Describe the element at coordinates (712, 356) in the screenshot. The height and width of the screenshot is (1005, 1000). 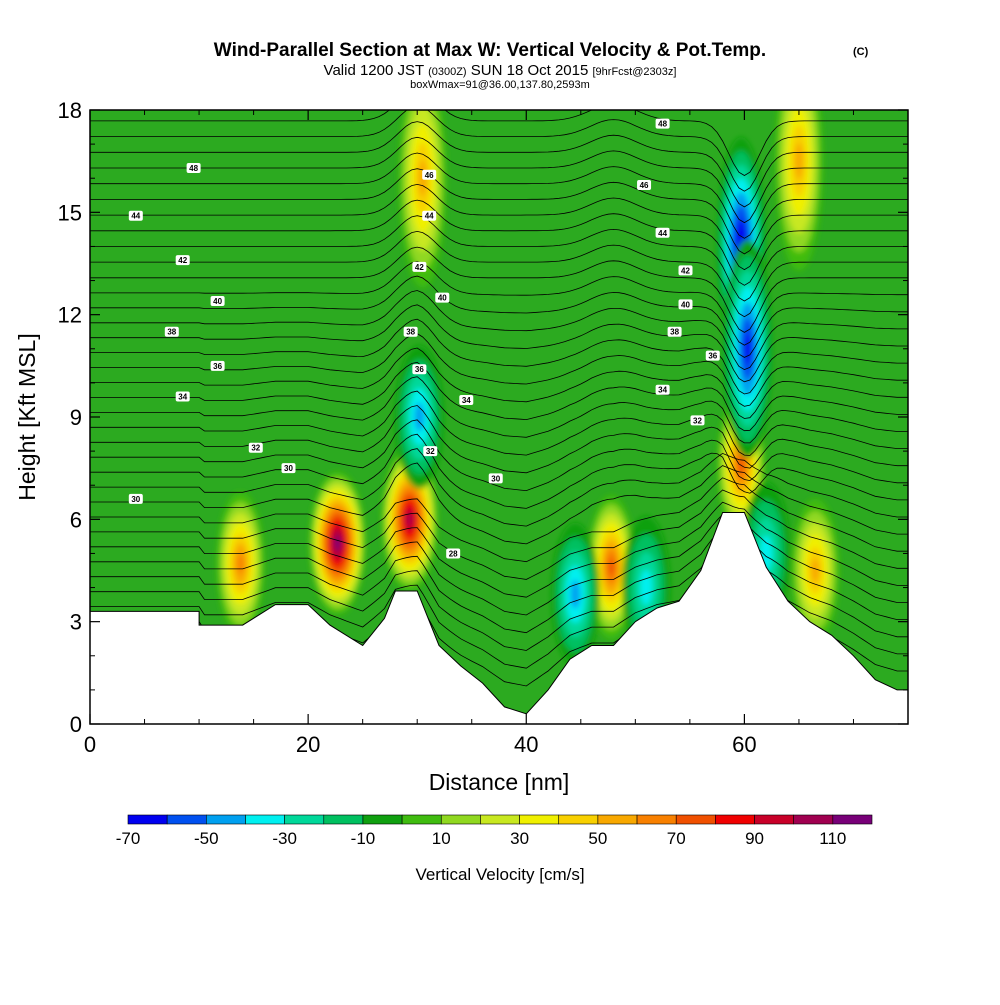
I see `isentrope-label-text: 36` at that location.